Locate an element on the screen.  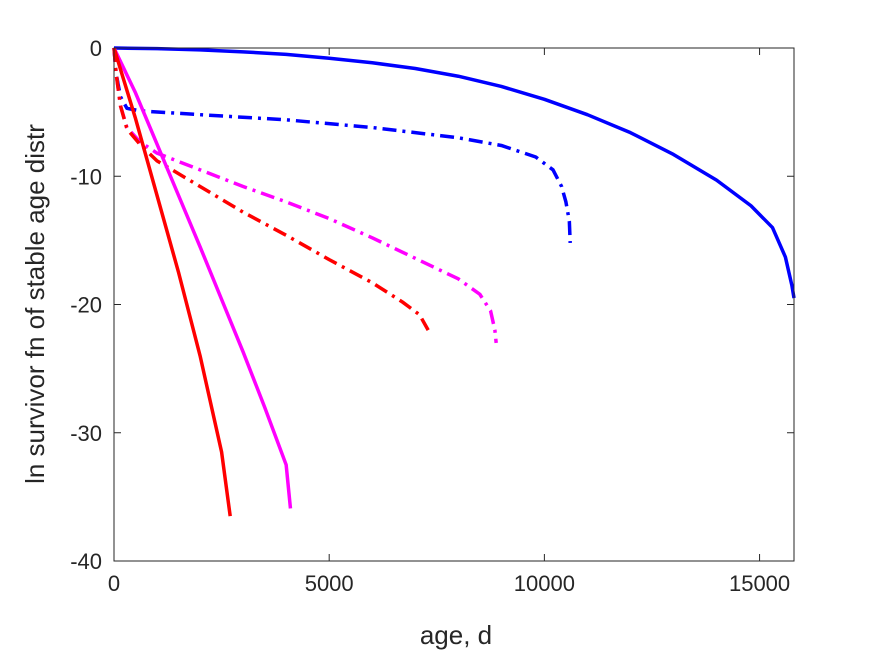
x-tick-label: 10000 is located at coordinates (544, 583).